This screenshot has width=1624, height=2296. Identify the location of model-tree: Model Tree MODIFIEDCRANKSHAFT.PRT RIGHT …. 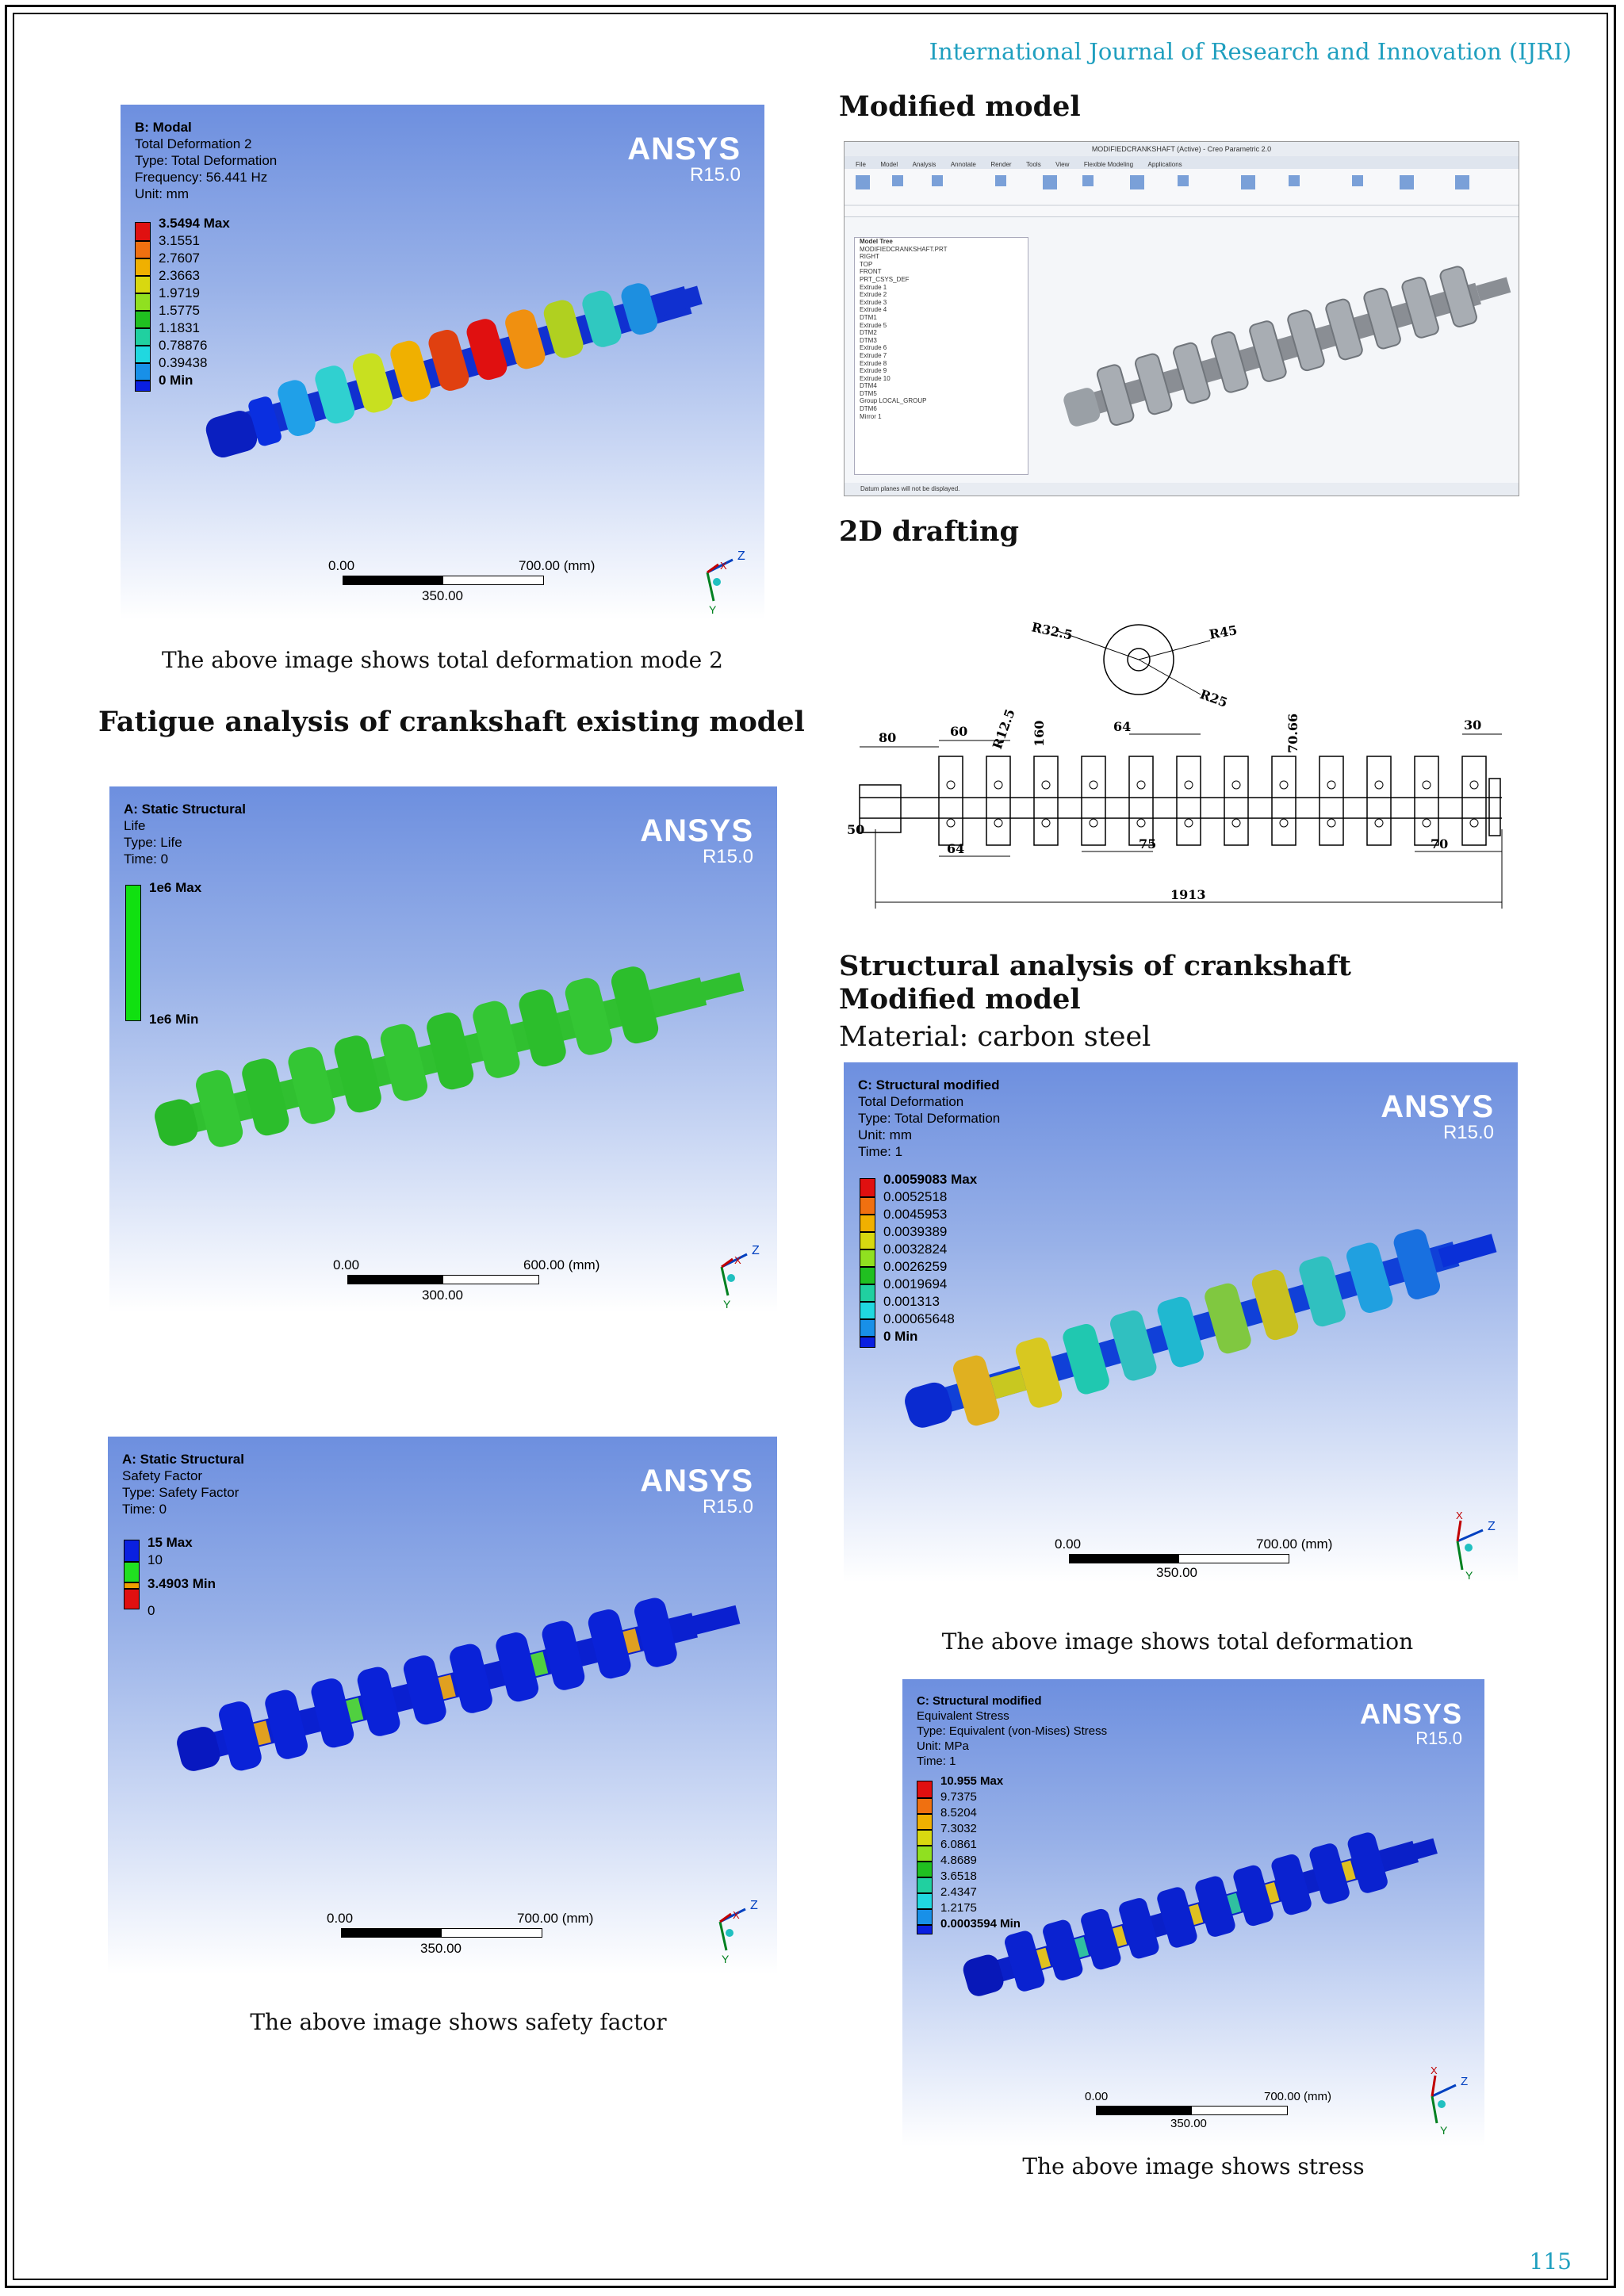
(941, 356).